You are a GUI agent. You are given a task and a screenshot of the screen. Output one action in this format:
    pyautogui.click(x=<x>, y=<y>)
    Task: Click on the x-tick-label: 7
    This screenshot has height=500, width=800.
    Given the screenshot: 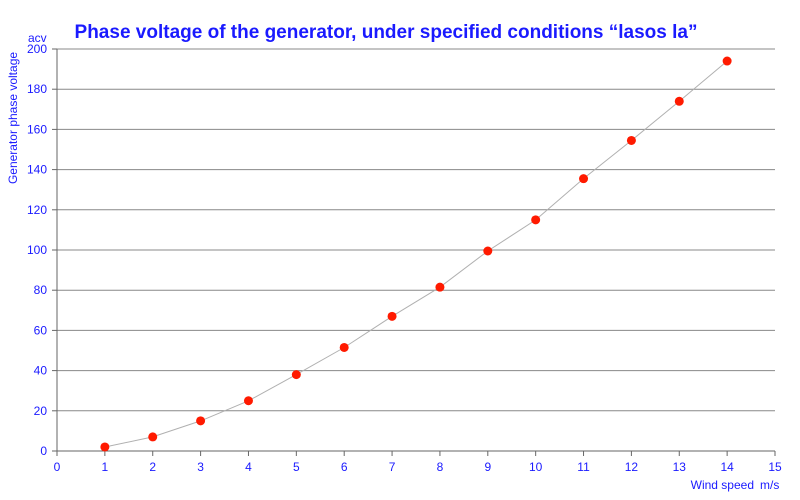 What is the action you would take?
    pyautogui.click(x=392, y=467)
    